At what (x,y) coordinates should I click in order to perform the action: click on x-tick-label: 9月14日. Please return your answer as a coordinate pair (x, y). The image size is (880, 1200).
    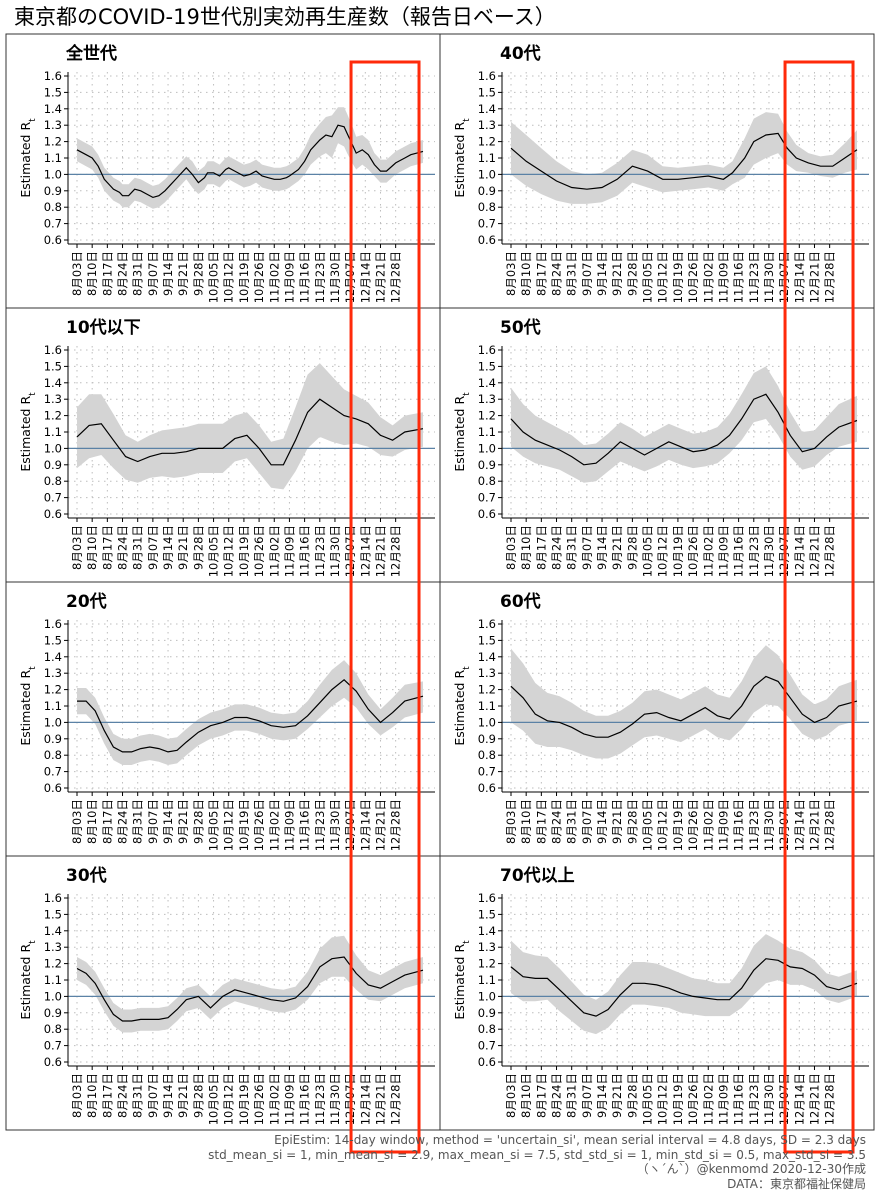
    Looking at the image, I should click on (168, 547).